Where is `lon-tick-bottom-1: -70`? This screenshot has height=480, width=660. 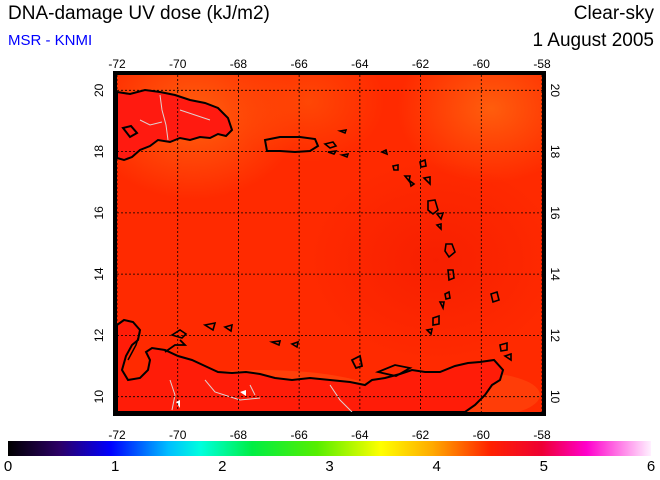 lon-tick-bottom-1: -70 is located at coordinates (178, 435).